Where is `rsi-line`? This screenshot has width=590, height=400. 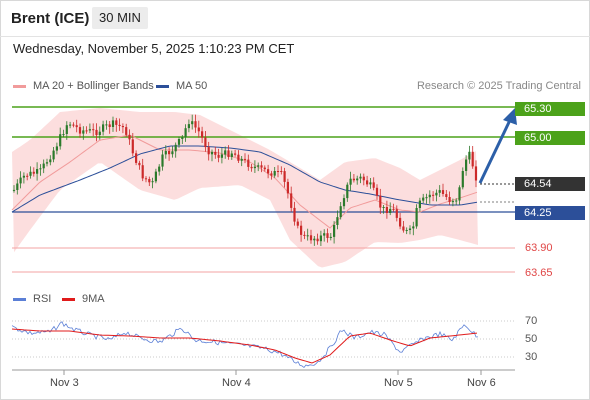
rsi-line is located at coordinates (245, 345).